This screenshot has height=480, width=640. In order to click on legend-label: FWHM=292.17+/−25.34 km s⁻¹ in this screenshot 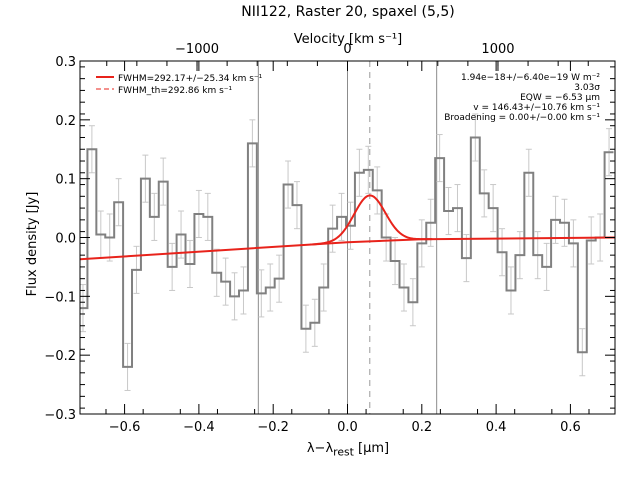, I will do `click(190, 79)`.